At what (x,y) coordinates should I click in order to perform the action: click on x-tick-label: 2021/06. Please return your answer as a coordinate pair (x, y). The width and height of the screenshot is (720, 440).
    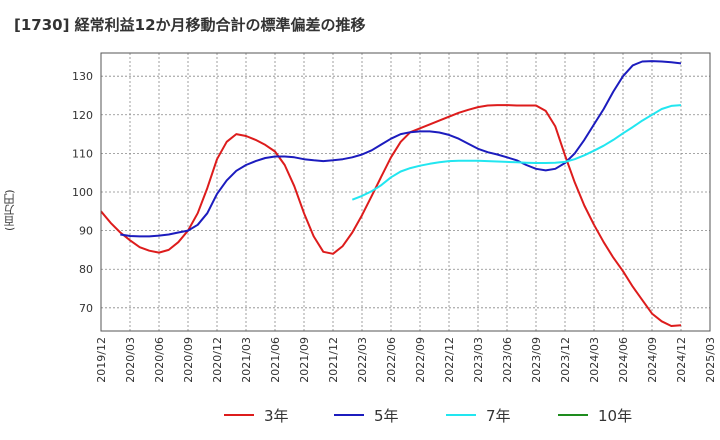
    Looking at the image, I should click on (275, 360).